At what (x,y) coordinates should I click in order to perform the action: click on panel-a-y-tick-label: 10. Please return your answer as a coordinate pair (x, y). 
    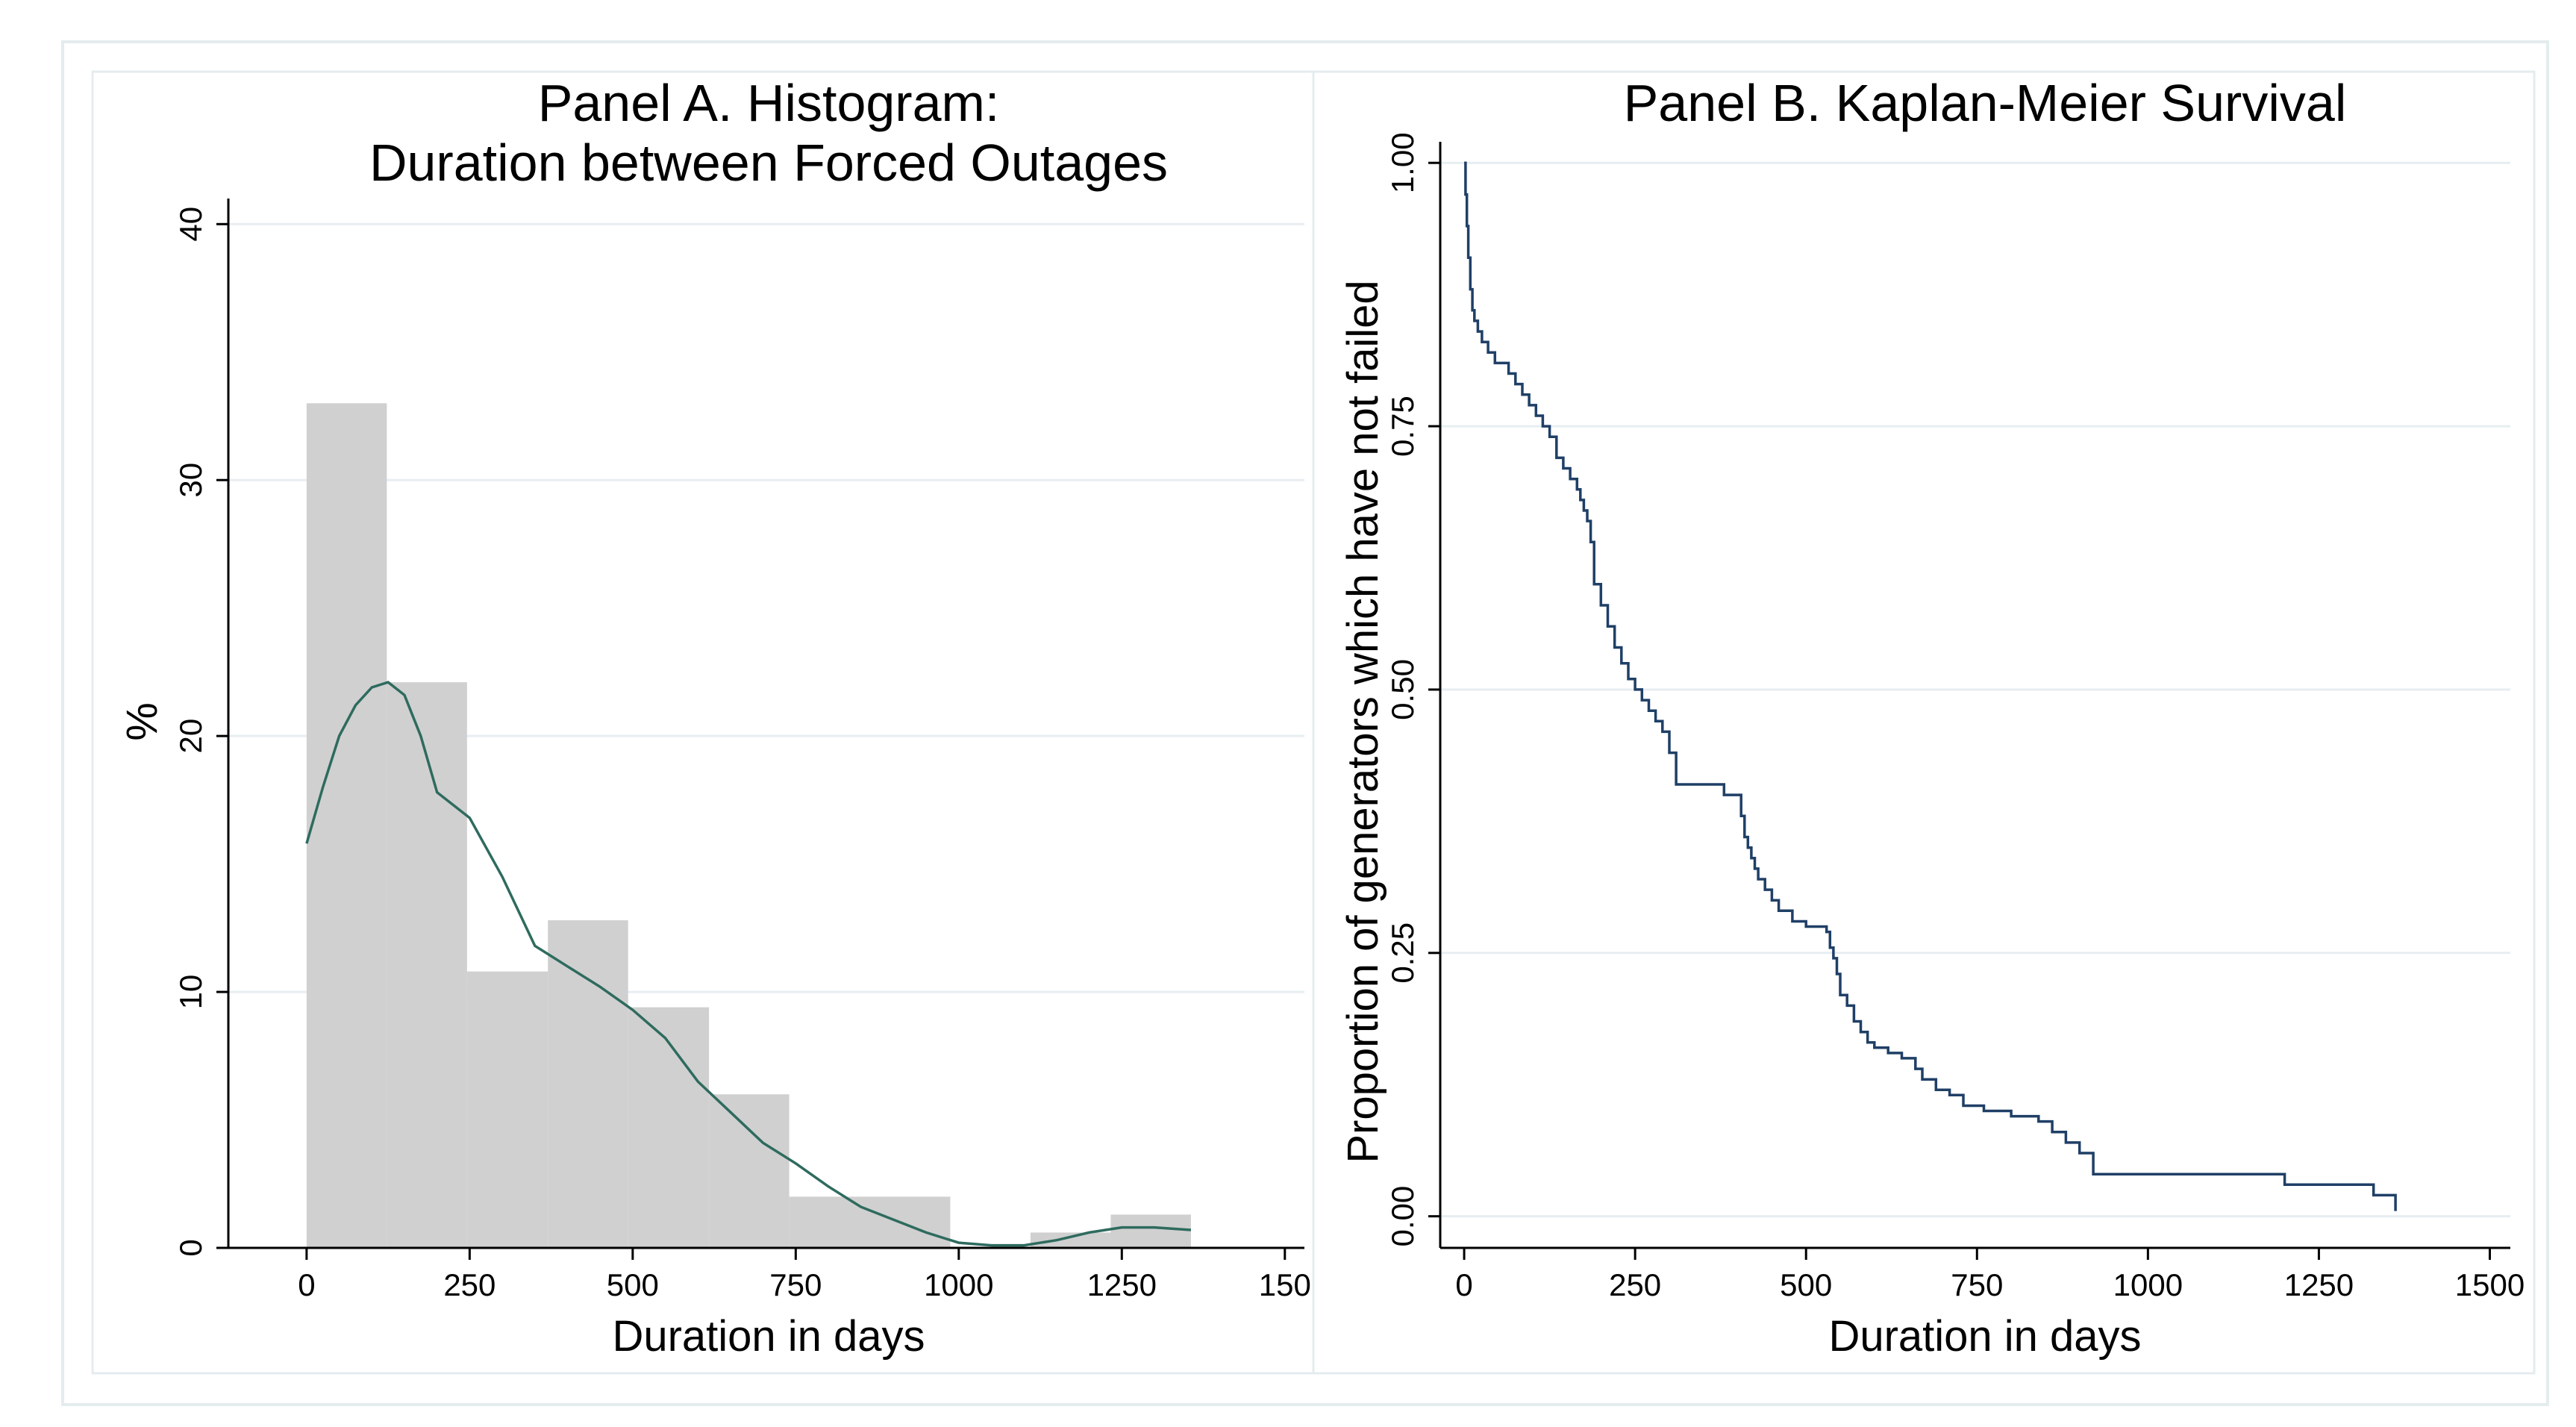
    Looking at the image, I should click on (190, 993).